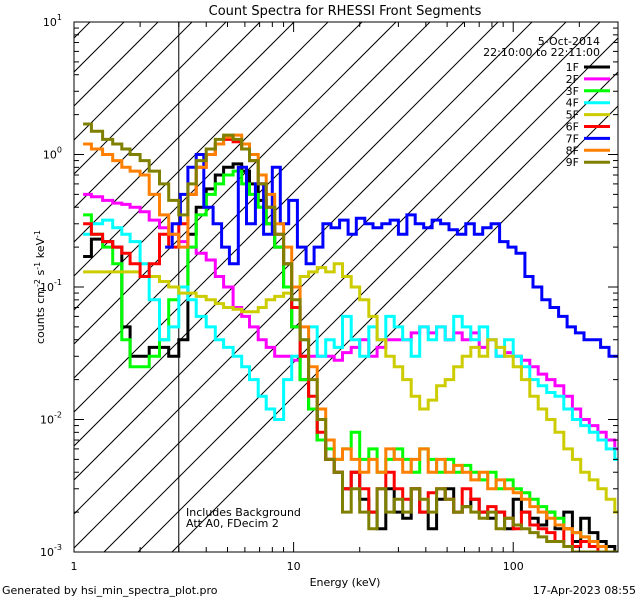 Image resolution: width=640 pixels, height=600 pixels. Describe the element at coordinates (569, 41) in the screenshot. I see `date-label: 5-Oct-2014` at that location.